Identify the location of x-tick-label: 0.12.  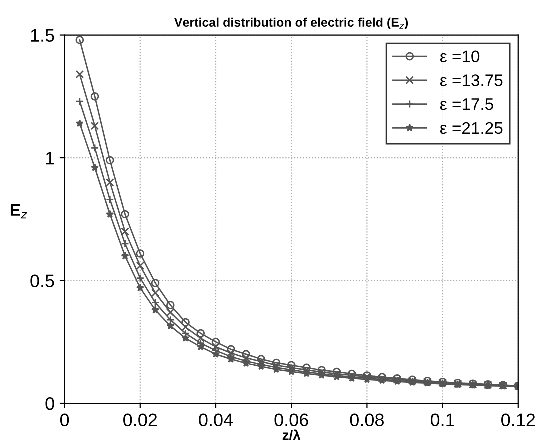
(519, 420).